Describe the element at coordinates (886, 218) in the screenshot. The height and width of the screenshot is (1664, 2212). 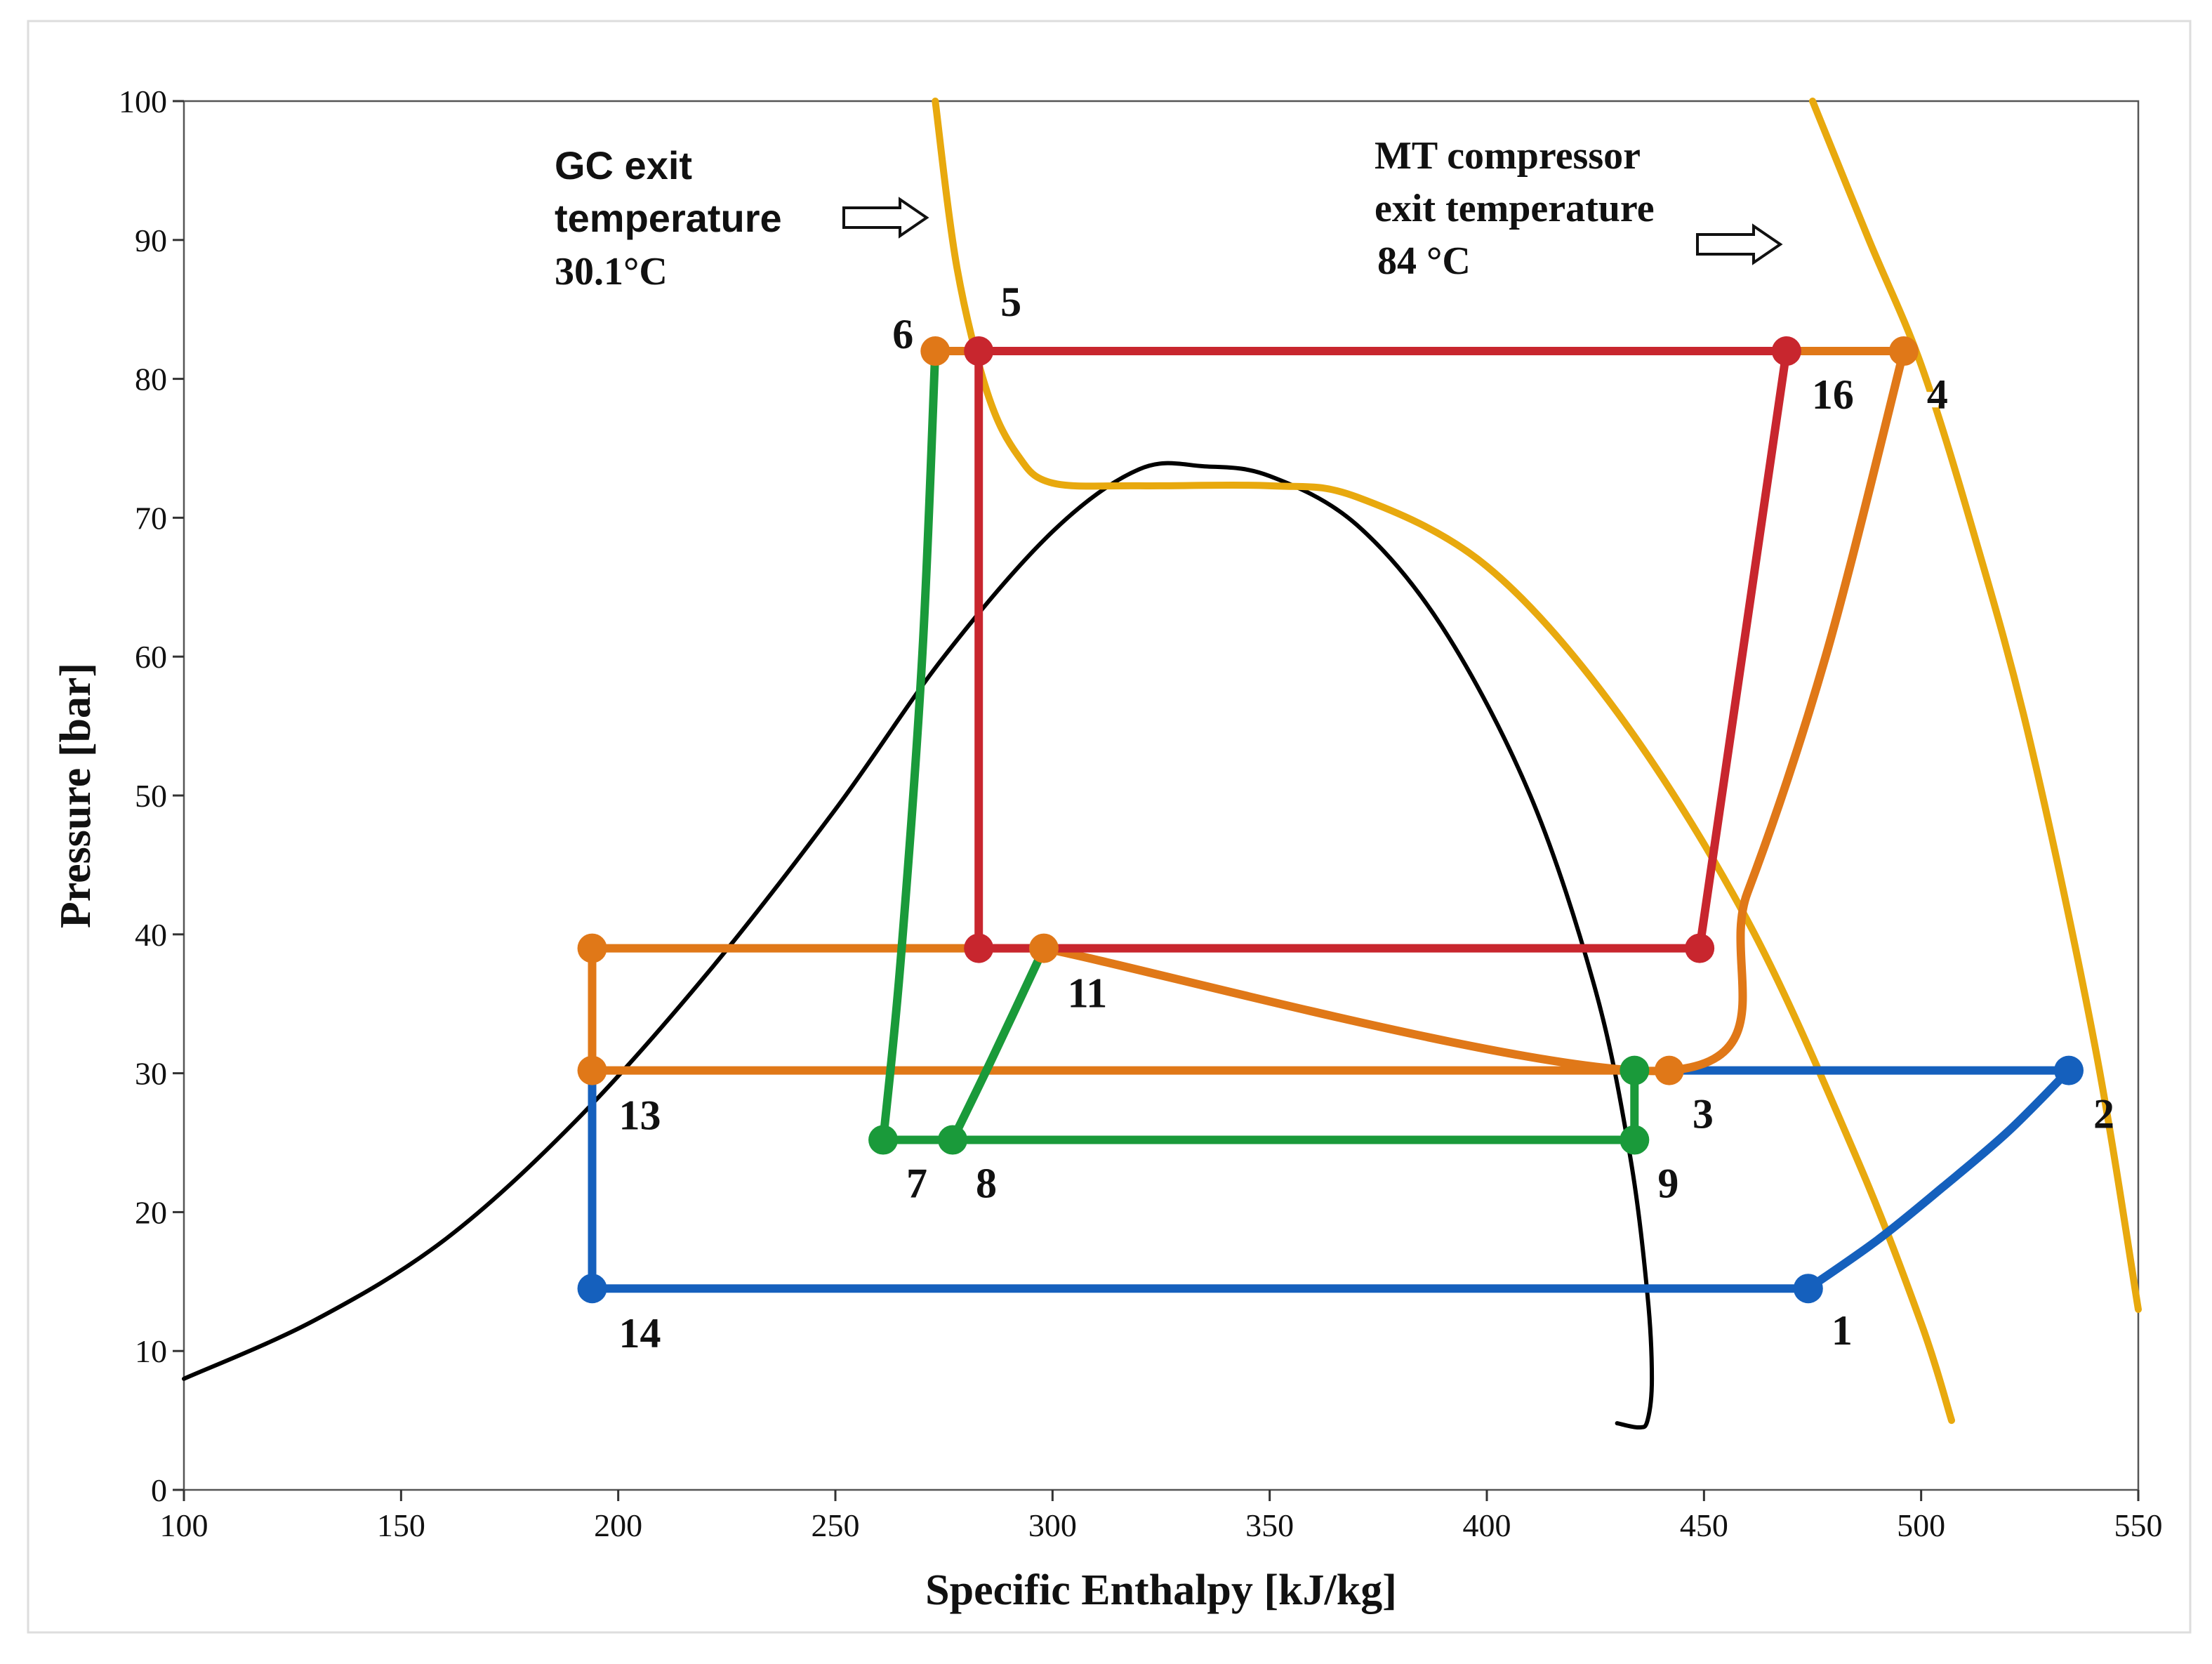
I see `gc-exit-arrow-icon` at that location.